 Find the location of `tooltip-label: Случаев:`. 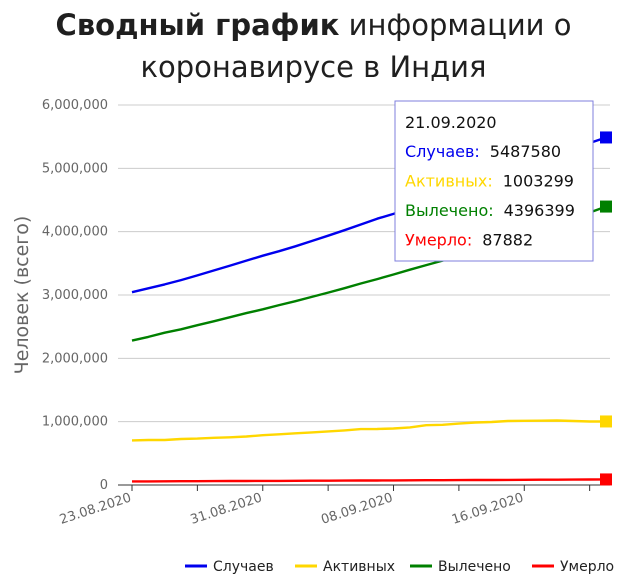

tooltip-label: Случаев: is located at coordinates (442, 151).